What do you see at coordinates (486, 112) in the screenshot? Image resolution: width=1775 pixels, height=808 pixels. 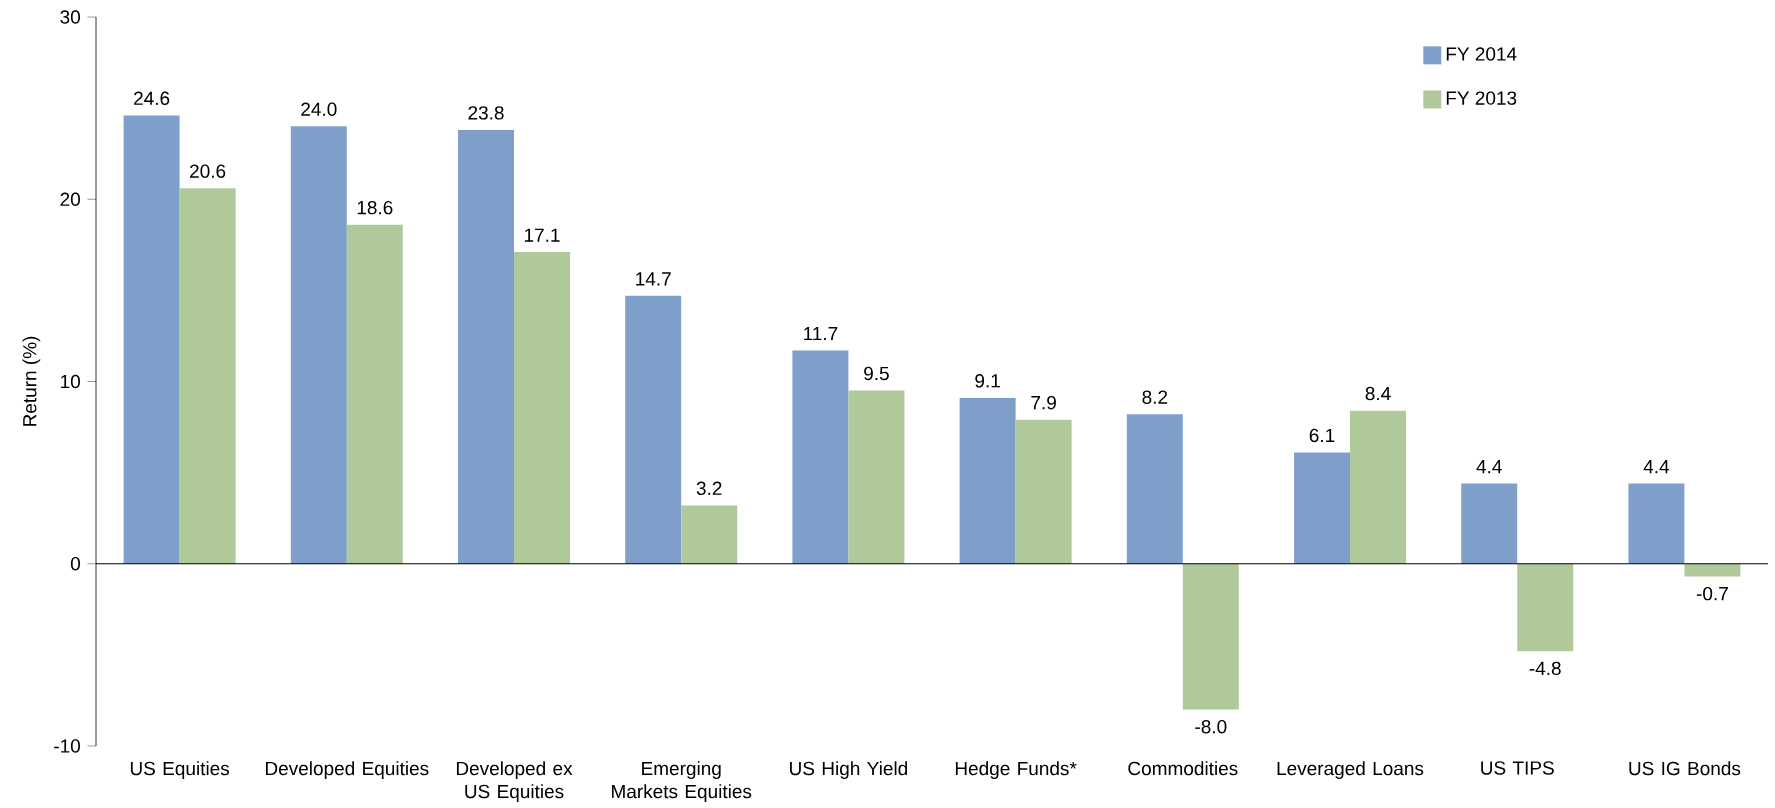 I see `data-label: 23.8` at bounding box center [486, 112].